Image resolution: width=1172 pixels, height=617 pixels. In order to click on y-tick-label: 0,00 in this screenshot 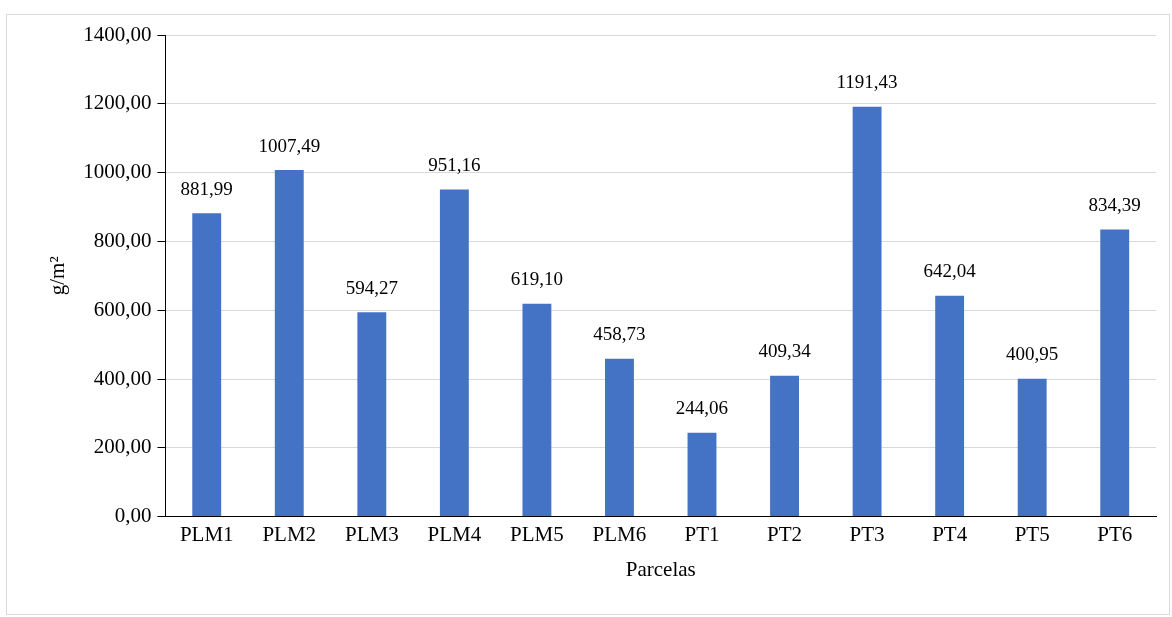, I will do `click(133, 515)`.